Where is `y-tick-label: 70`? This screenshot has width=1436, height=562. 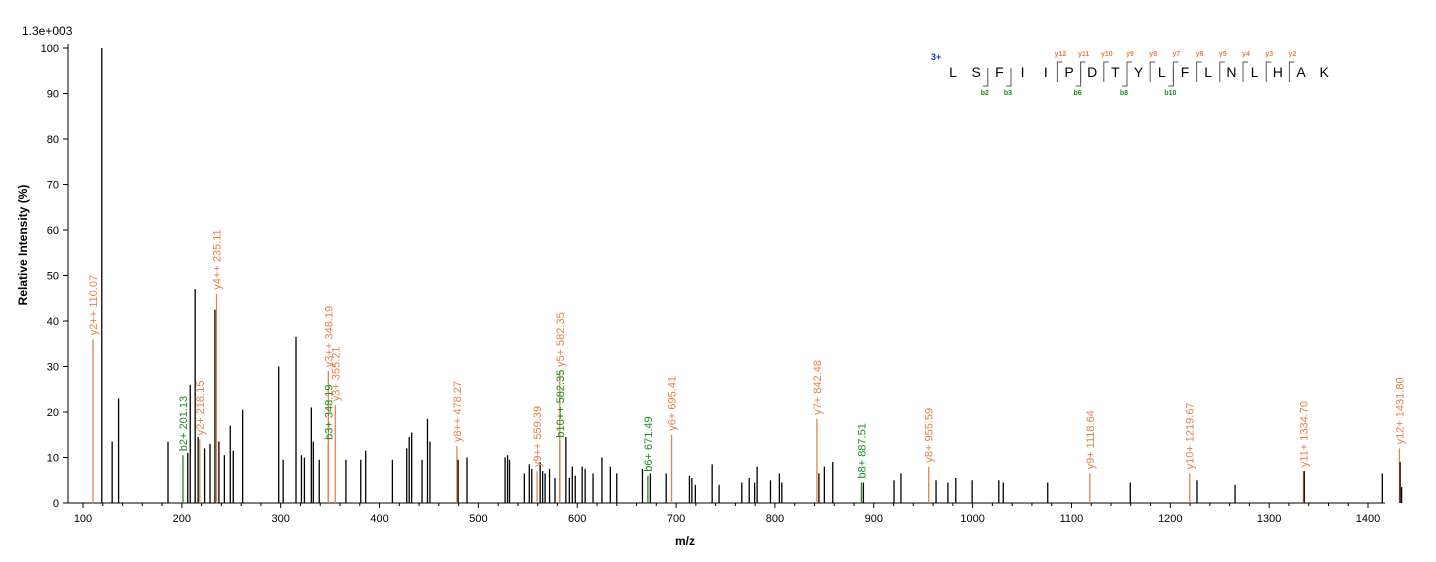
y-tick-label: 70 is located at coordinates (53, 186).